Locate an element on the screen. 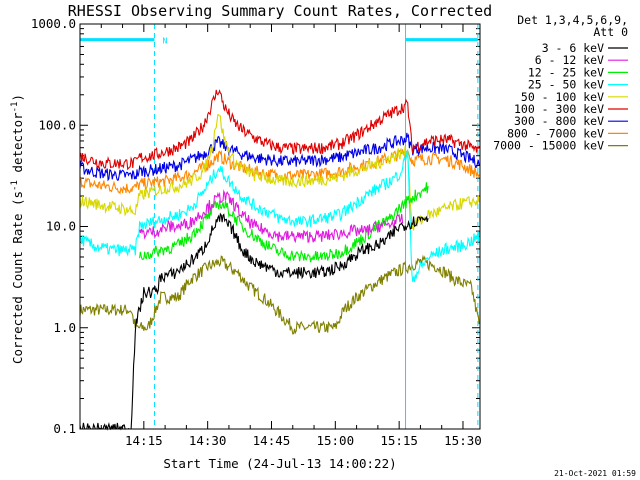 This screenshot has width=640, height=480. y-tick-label: 10.0 is located at coordinates (61, 226).